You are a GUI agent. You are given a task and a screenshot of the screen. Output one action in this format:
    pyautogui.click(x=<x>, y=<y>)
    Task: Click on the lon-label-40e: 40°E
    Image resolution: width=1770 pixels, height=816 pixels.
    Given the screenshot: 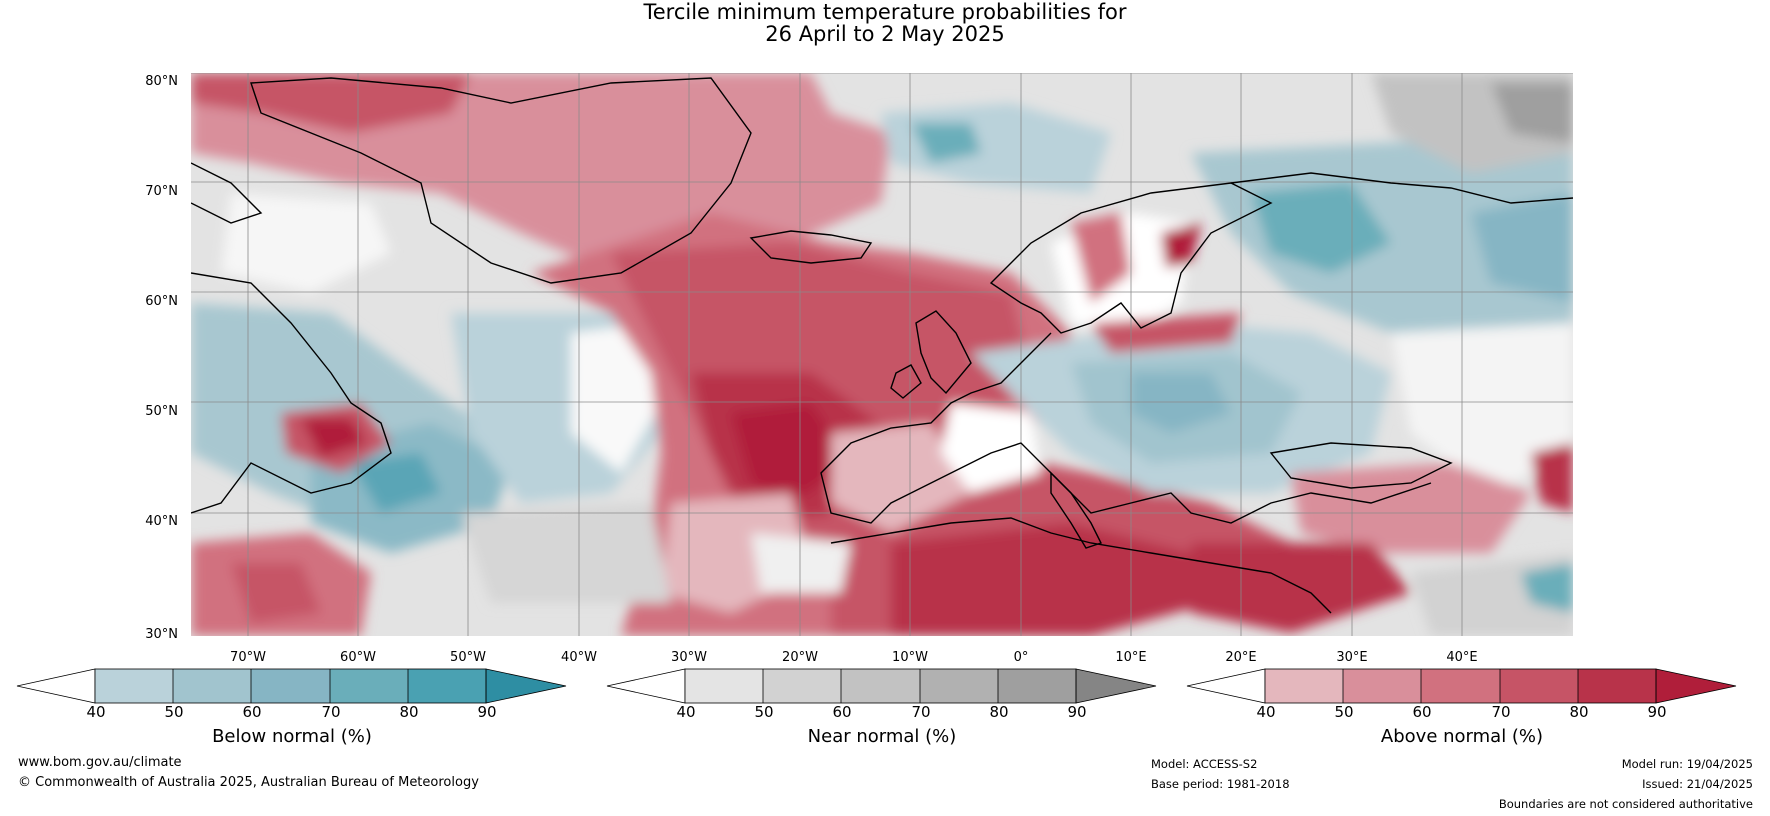 What is the action you would take?
    pyautogui.click(x=1462, y=657)
    